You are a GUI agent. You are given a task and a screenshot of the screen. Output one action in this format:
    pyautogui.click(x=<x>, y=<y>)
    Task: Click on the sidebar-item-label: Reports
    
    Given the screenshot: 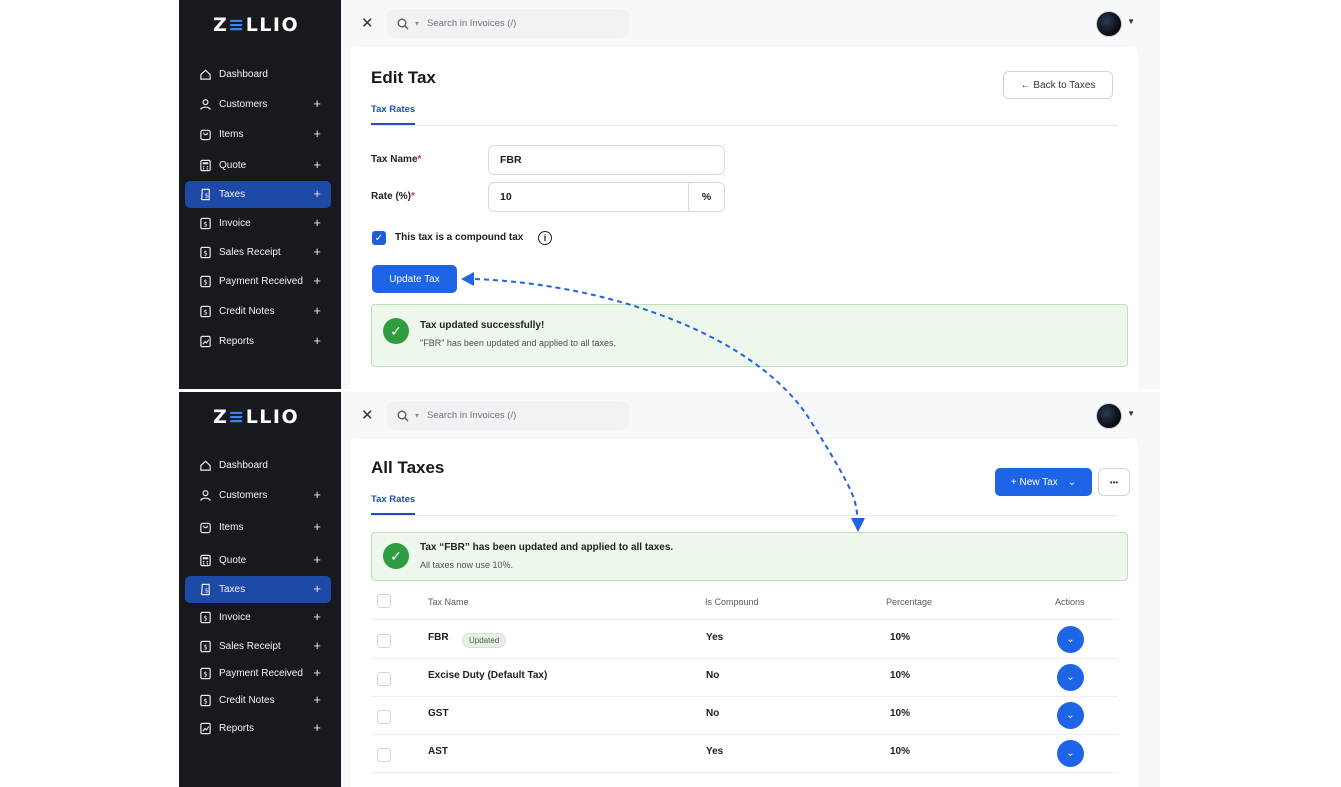 What is the action you would take?
    pyautogui.click(x=237, y=341)
    